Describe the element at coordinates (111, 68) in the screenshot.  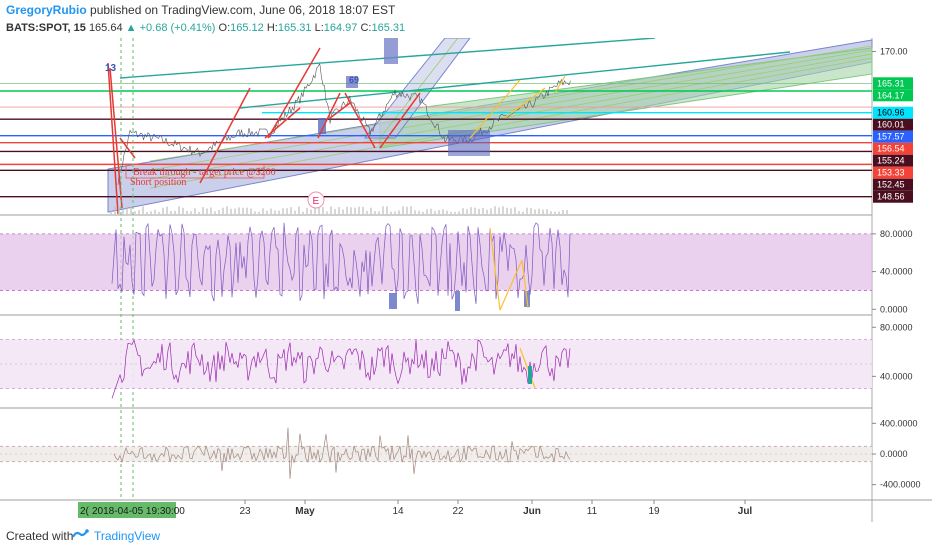
I see `label-13: 13` at that location.